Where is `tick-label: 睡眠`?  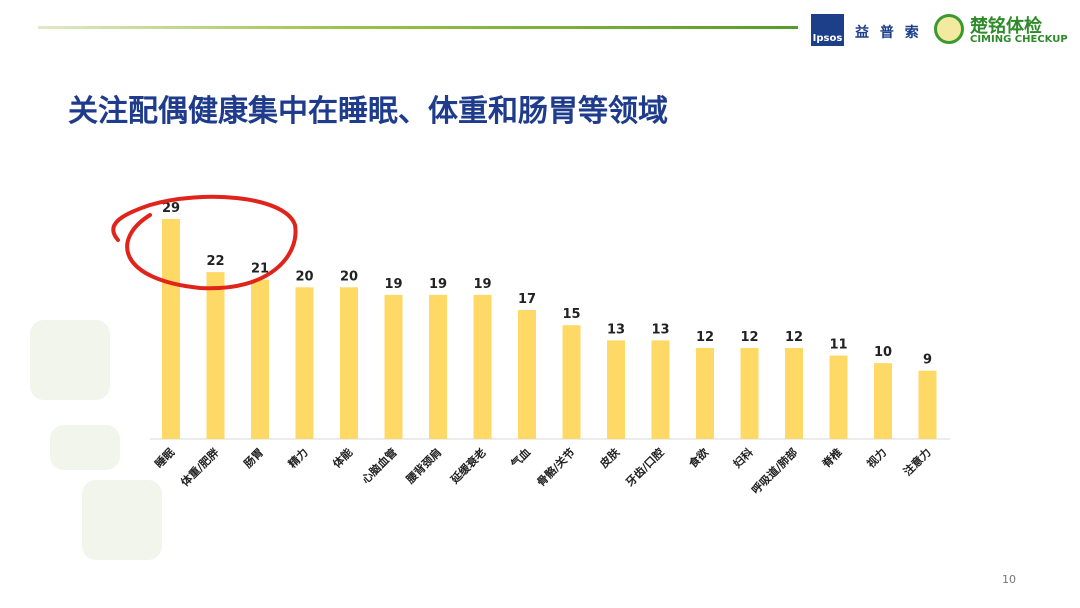
tick-label: 睡眠 is located at coordinates (164, 457).